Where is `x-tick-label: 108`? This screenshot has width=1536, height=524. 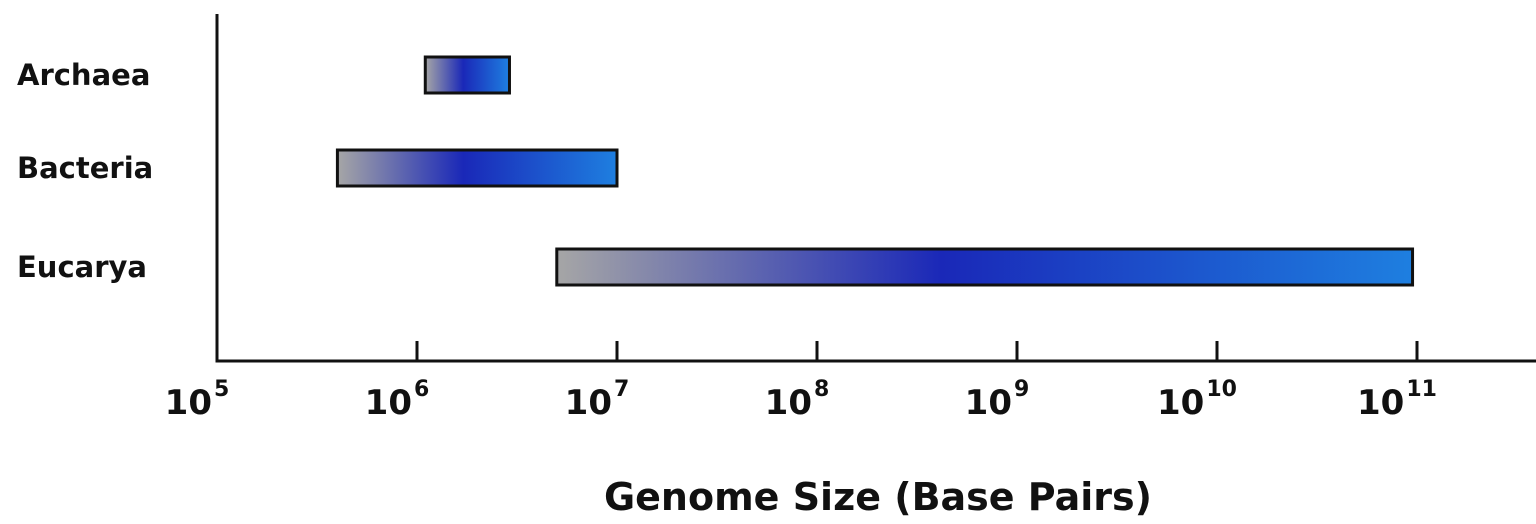 x-tick-label: 108 is located at coordinates (797, 400).